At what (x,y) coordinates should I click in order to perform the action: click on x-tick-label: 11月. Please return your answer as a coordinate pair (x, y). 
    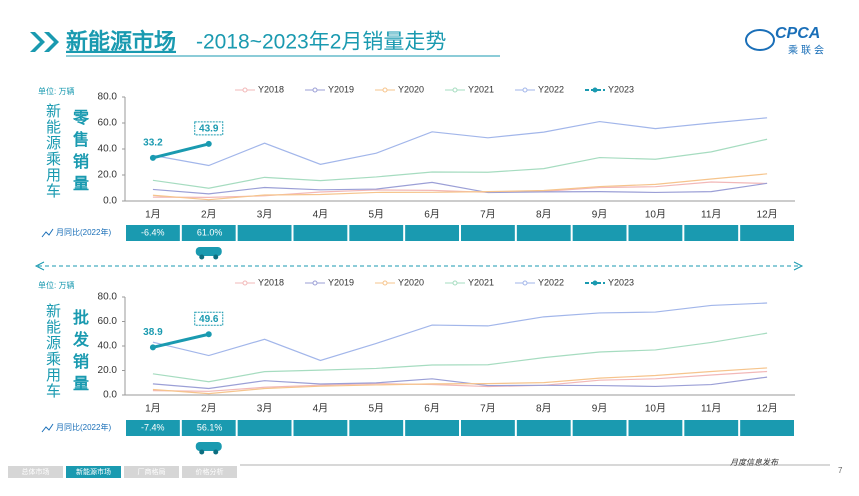
    Looking at the image, I should click on (711, 409).